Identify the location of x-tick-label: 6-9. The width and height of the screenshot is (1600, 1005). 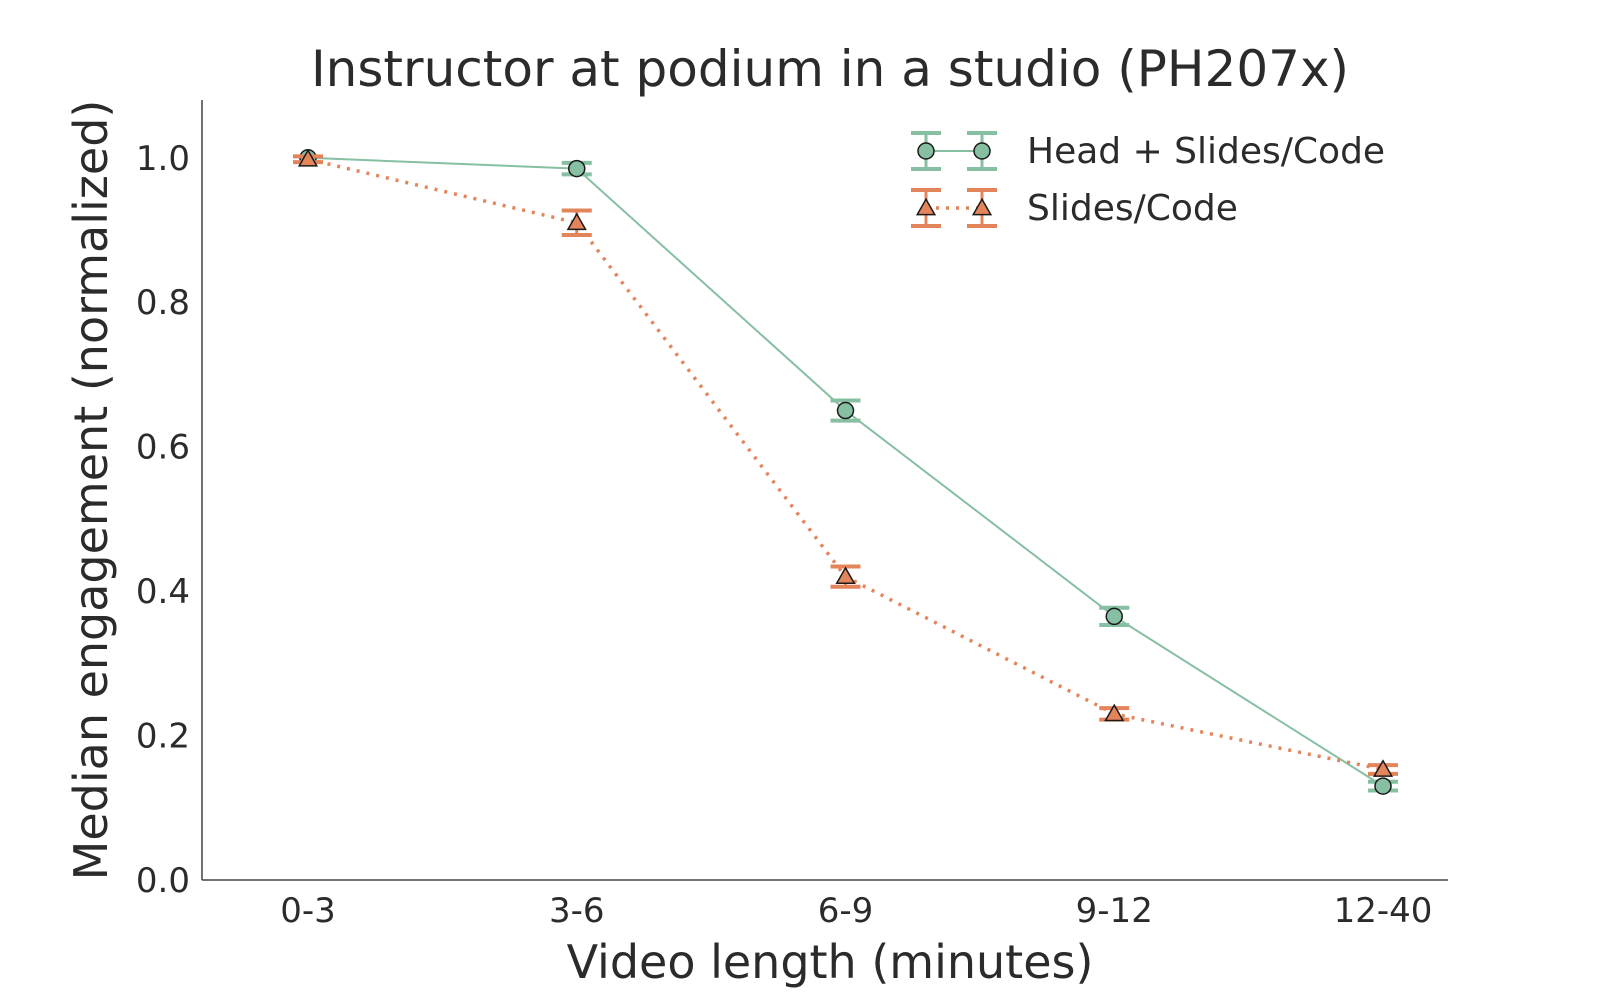
(846, 911).